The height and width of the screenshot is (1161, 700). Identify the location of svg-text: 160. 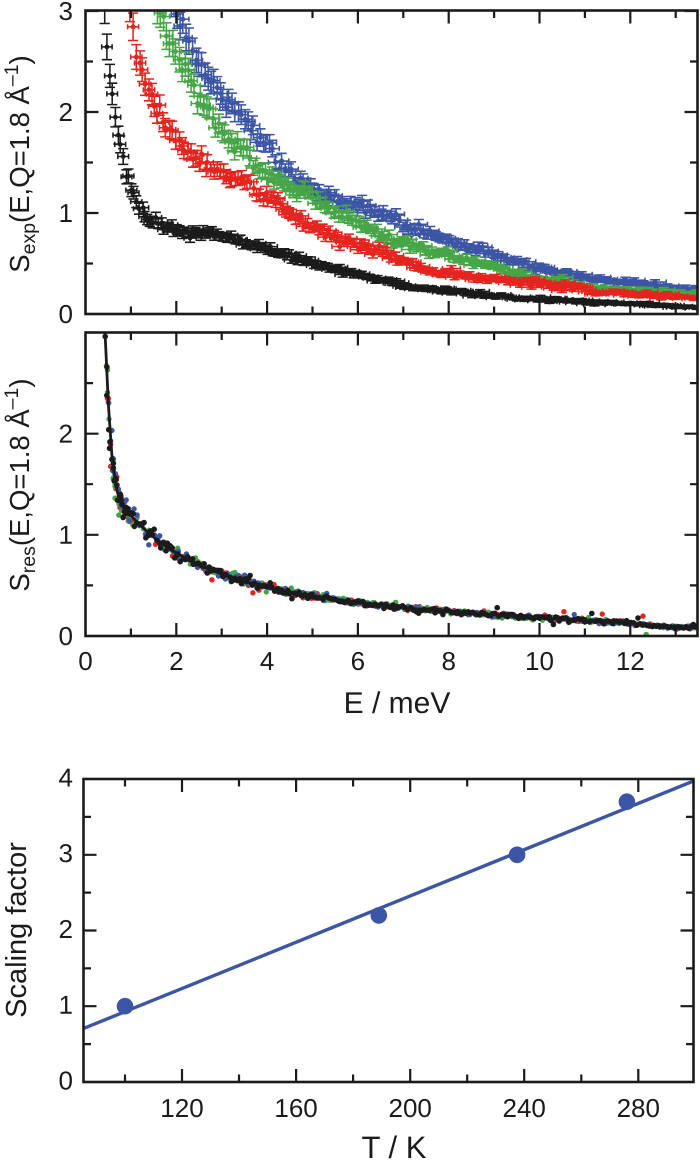
(295, 1108).